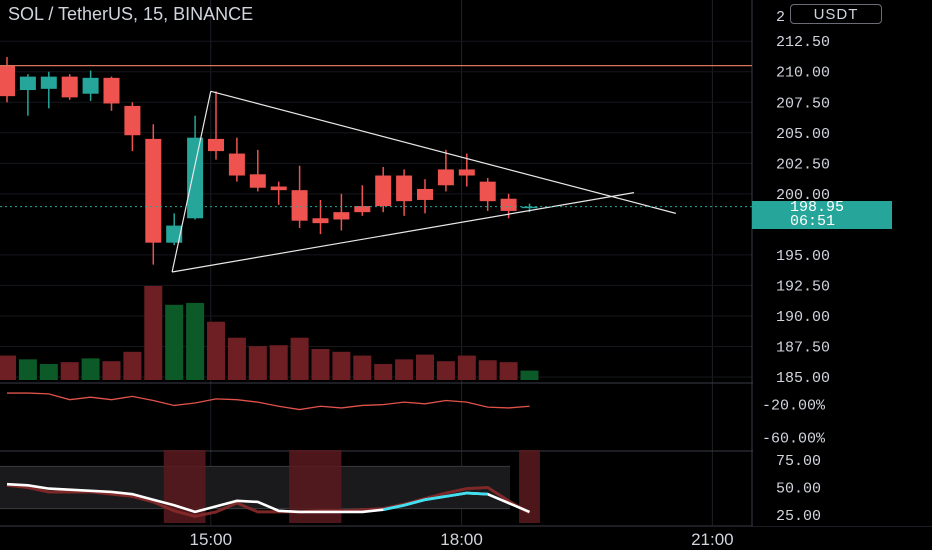 The width and height of the screenshot is (932, 550). I want to click on oscillator-1-axis-label: -60.00%, so click(794, 439).